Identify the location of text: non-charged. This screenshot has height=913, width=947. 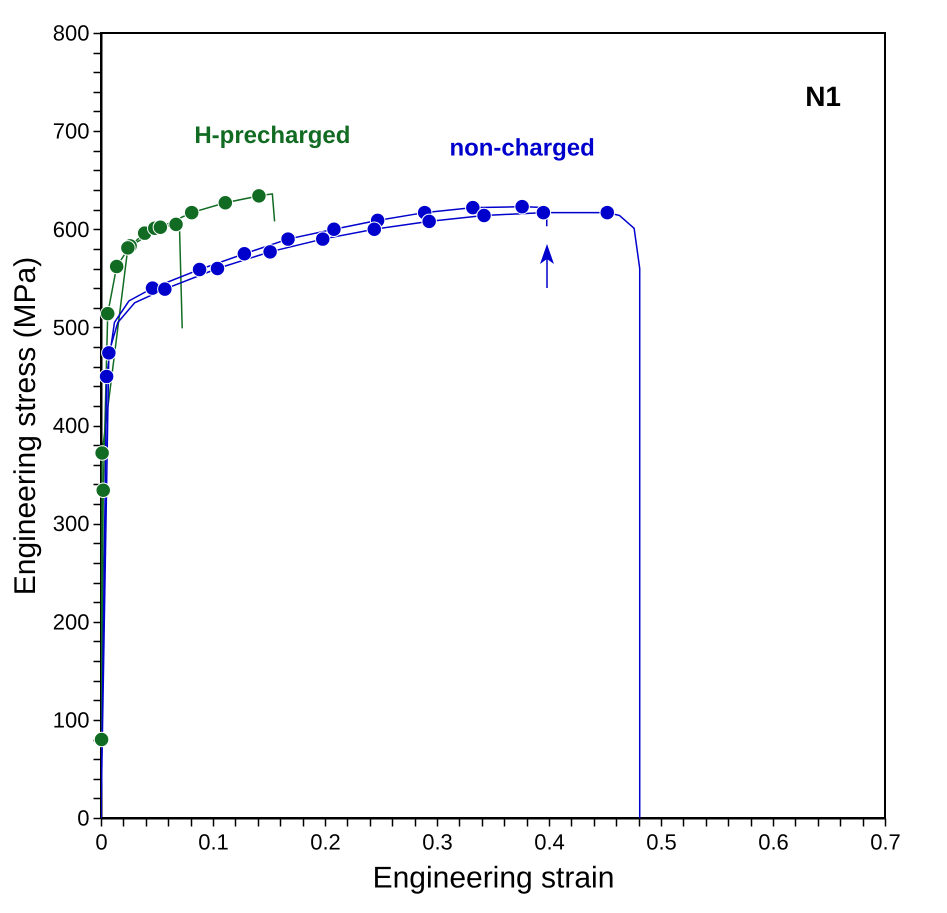
(522, 148).